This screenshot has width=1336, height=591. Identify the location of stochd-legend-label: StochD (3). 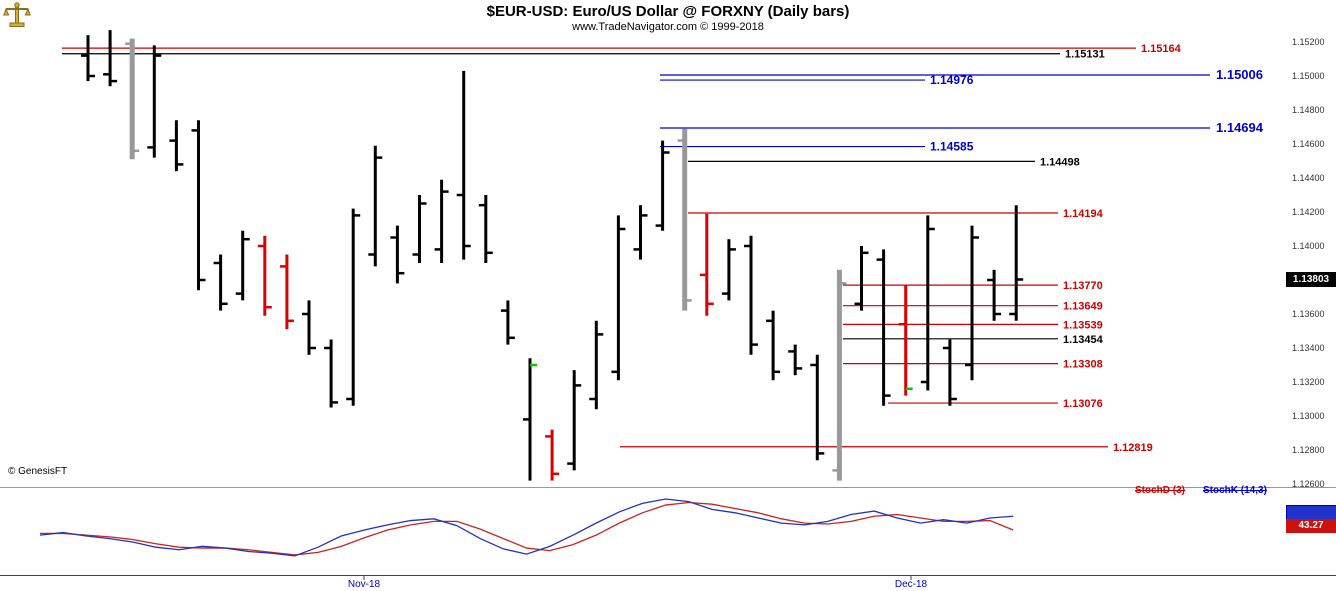
(1160, 490).